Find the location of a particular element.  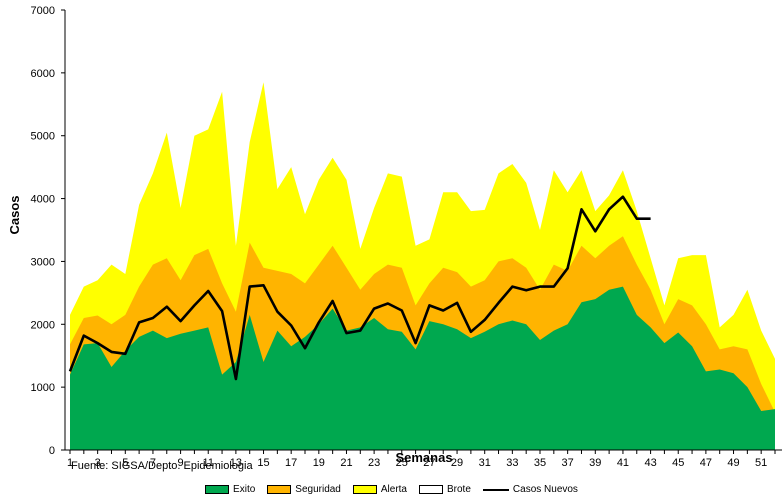

x-tick-label: 23 is located at coordinates (374, 463).